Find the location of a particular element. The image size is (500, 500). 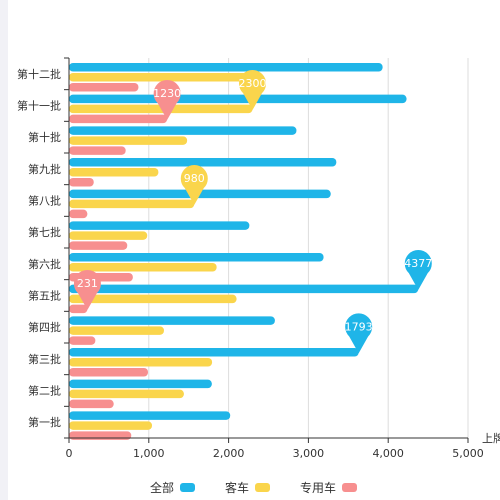

y-tick-label: 第十批 is located at coordinates (44, 137).